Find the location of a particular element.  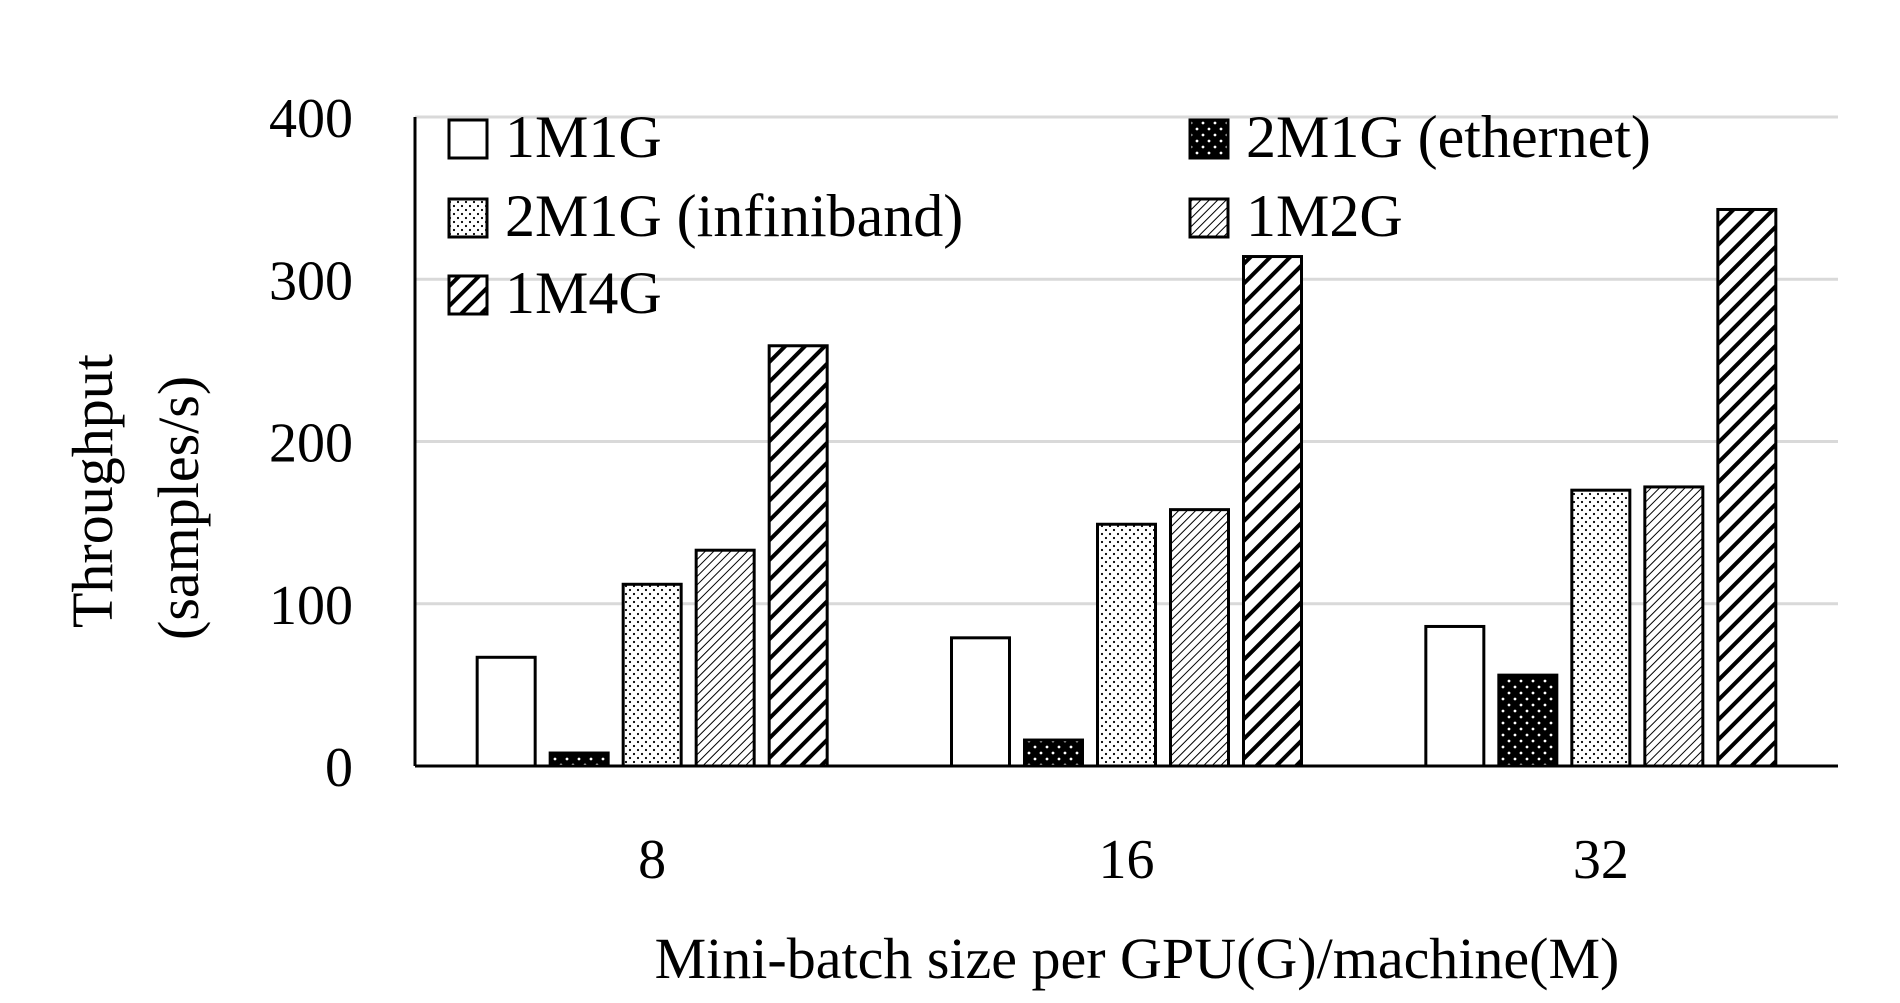

y-tick-label-0: 0 is located at coordinates (339, 768).